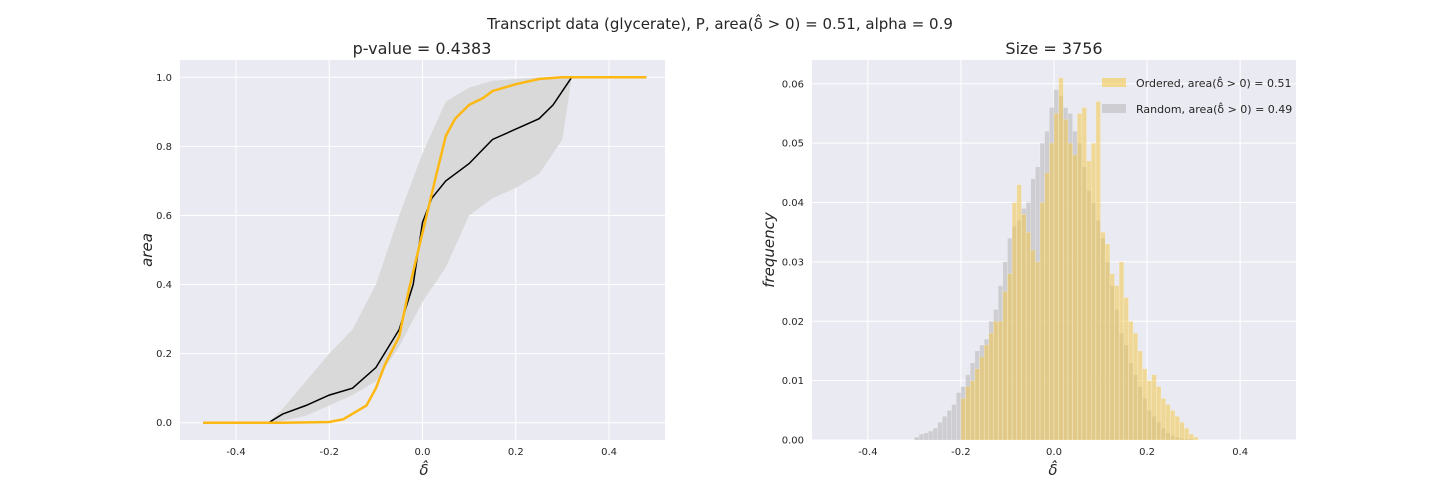 The width and height of the screenshot is (1440, 504). Describe the element at coordinates (868, 452) in the screenshot. I see `right-x-tick-label: -0.4` at that location.